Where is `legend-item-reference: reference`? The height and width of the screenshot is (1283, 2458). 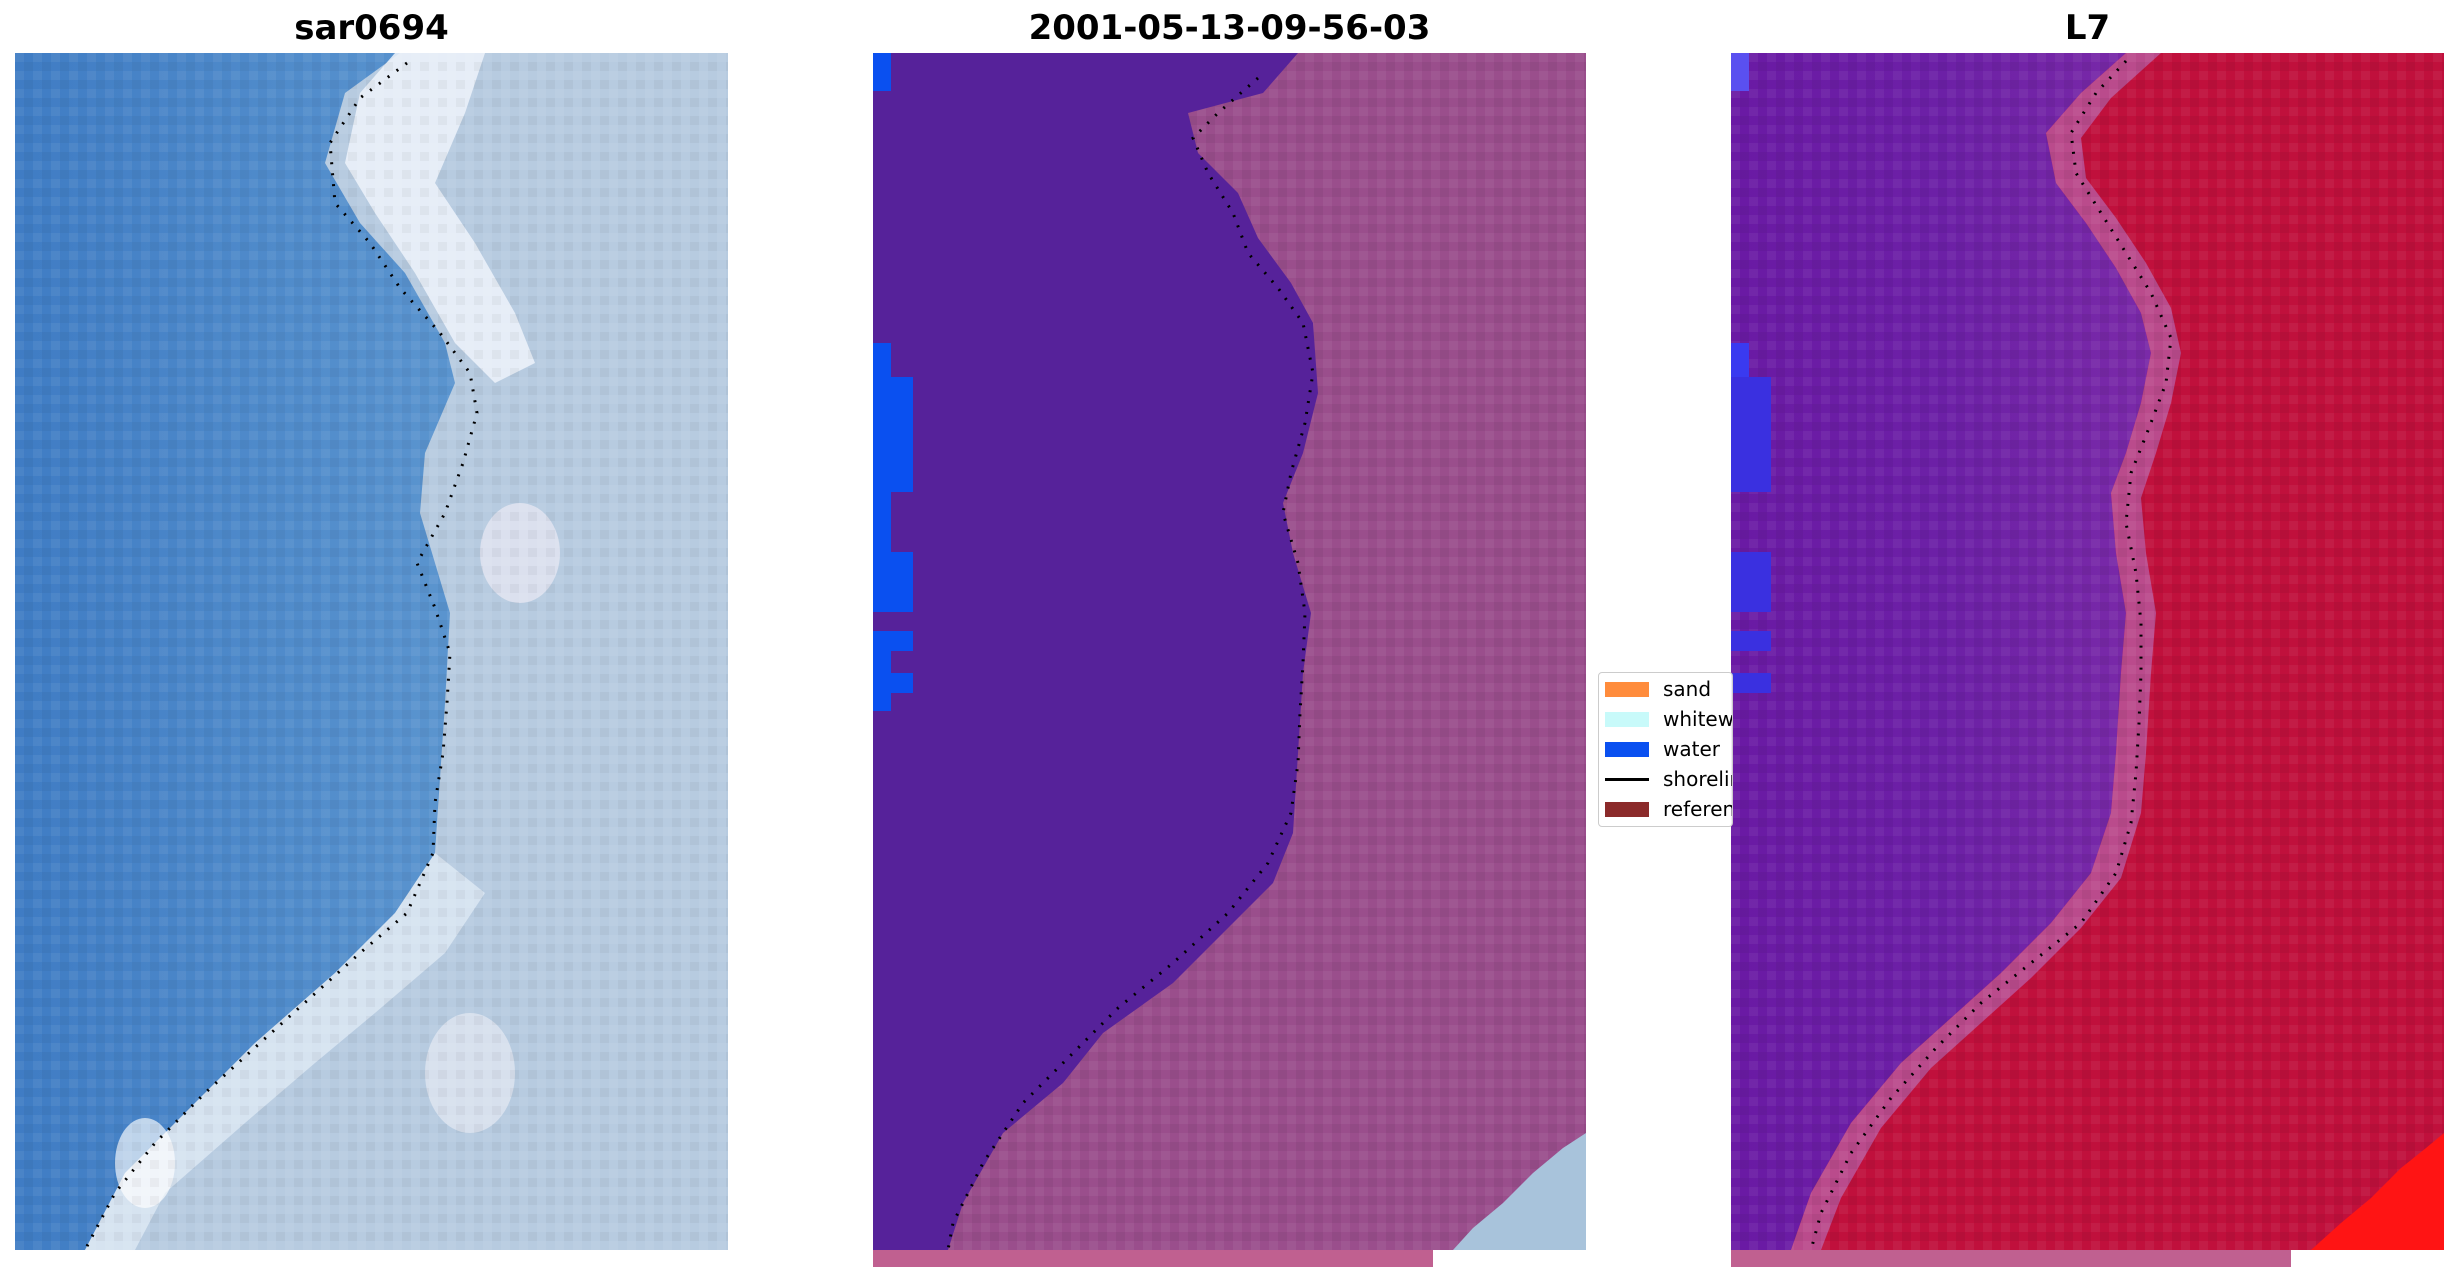 legend-item-reference: reference is located at coordinates (1668, 809).